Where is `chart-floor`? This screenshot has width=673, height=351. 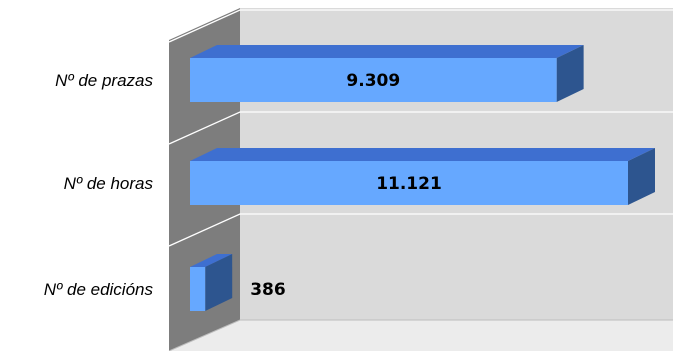 chart-floor is located at coordinates (421, 335).